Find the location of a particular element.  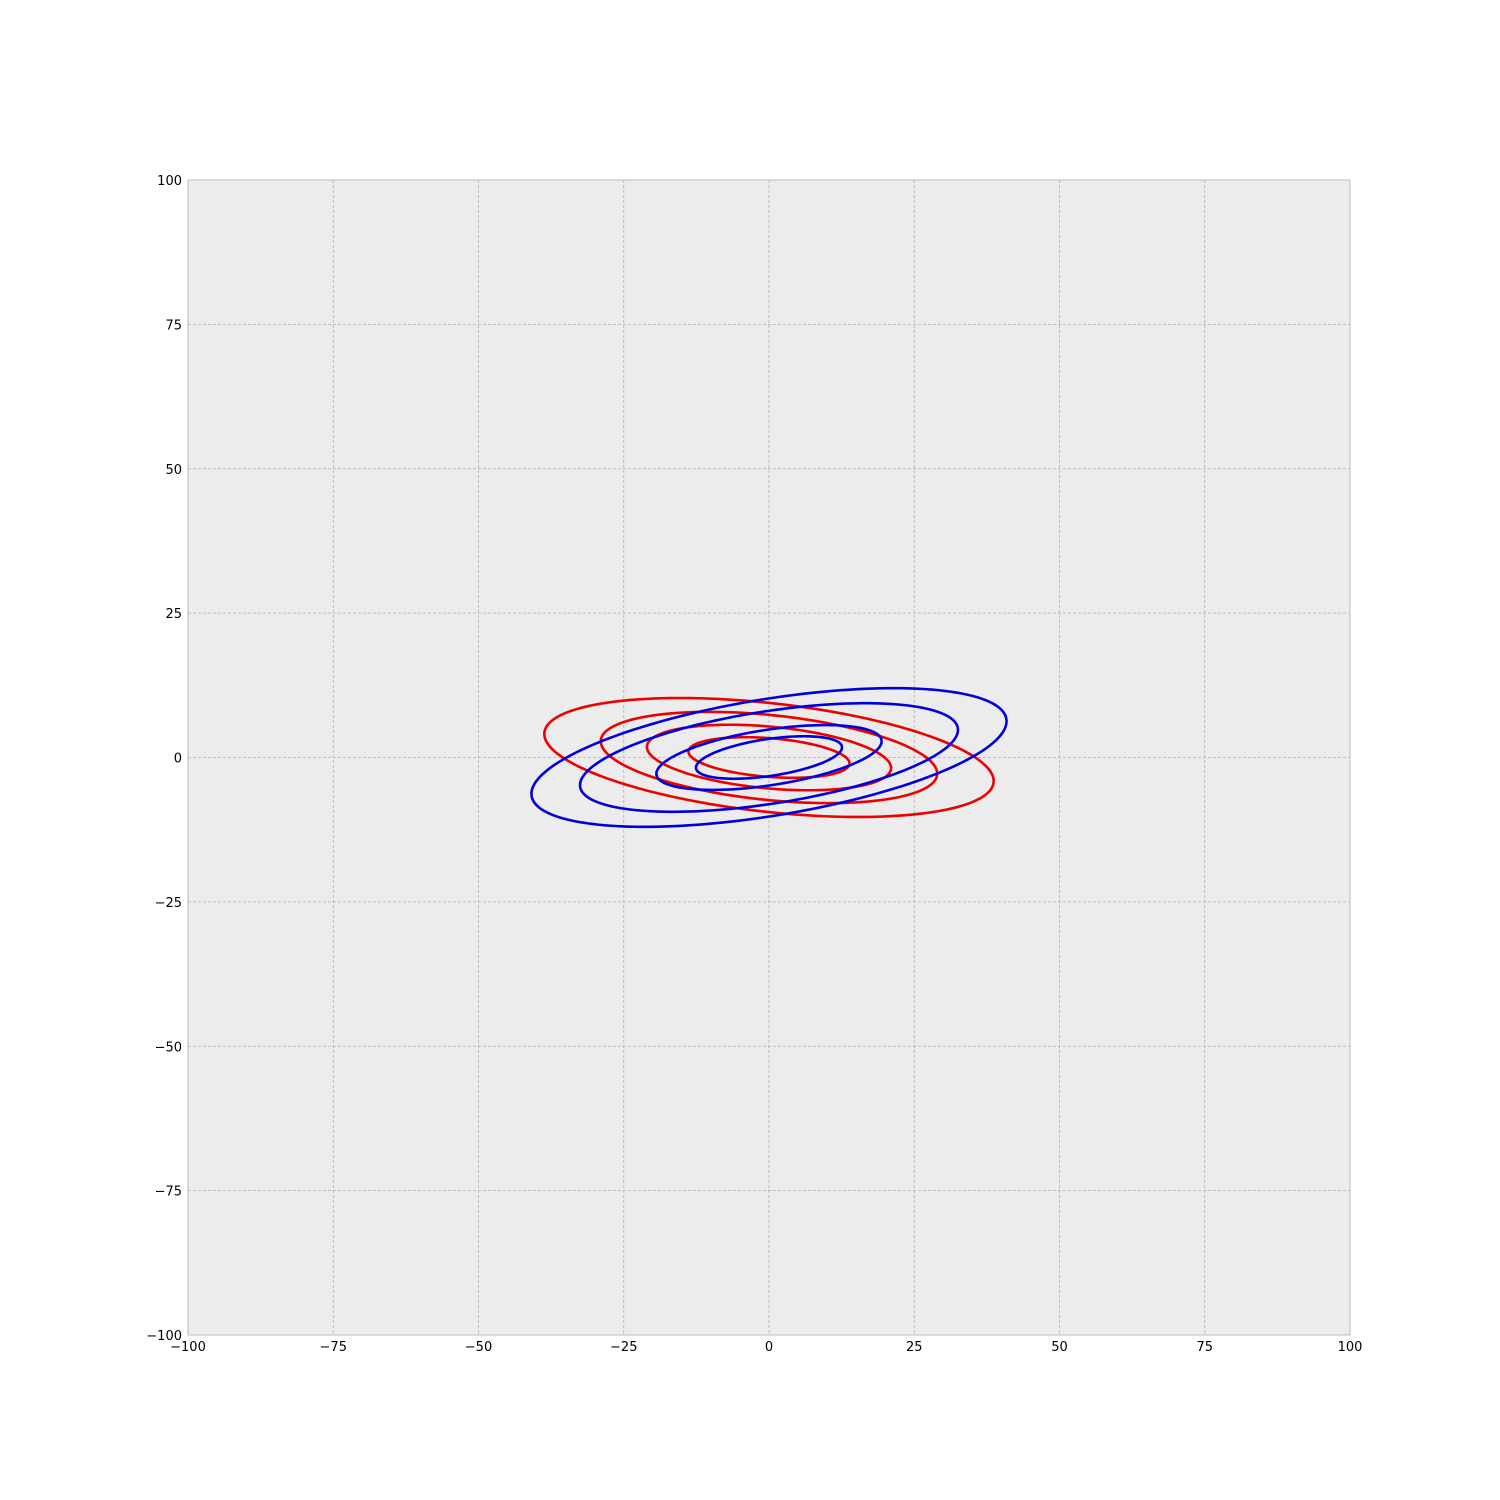

y-tick-label: −75 is located at coordinates (168, 1192).